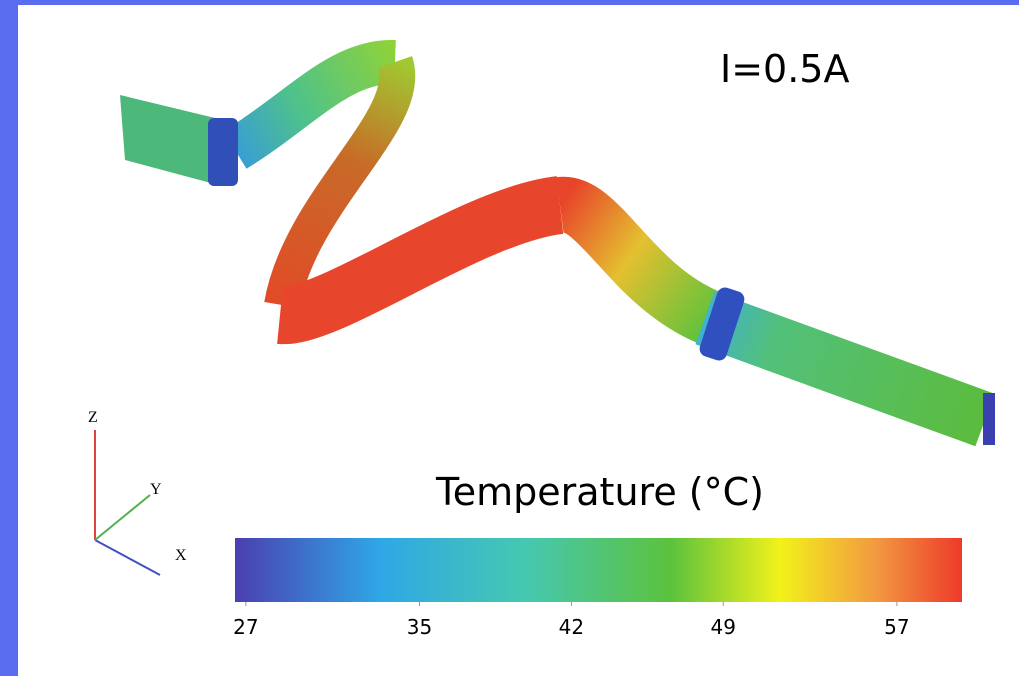 This screenshot has width=1019, height=676. I want to click on colorbar, so click(598, 570).